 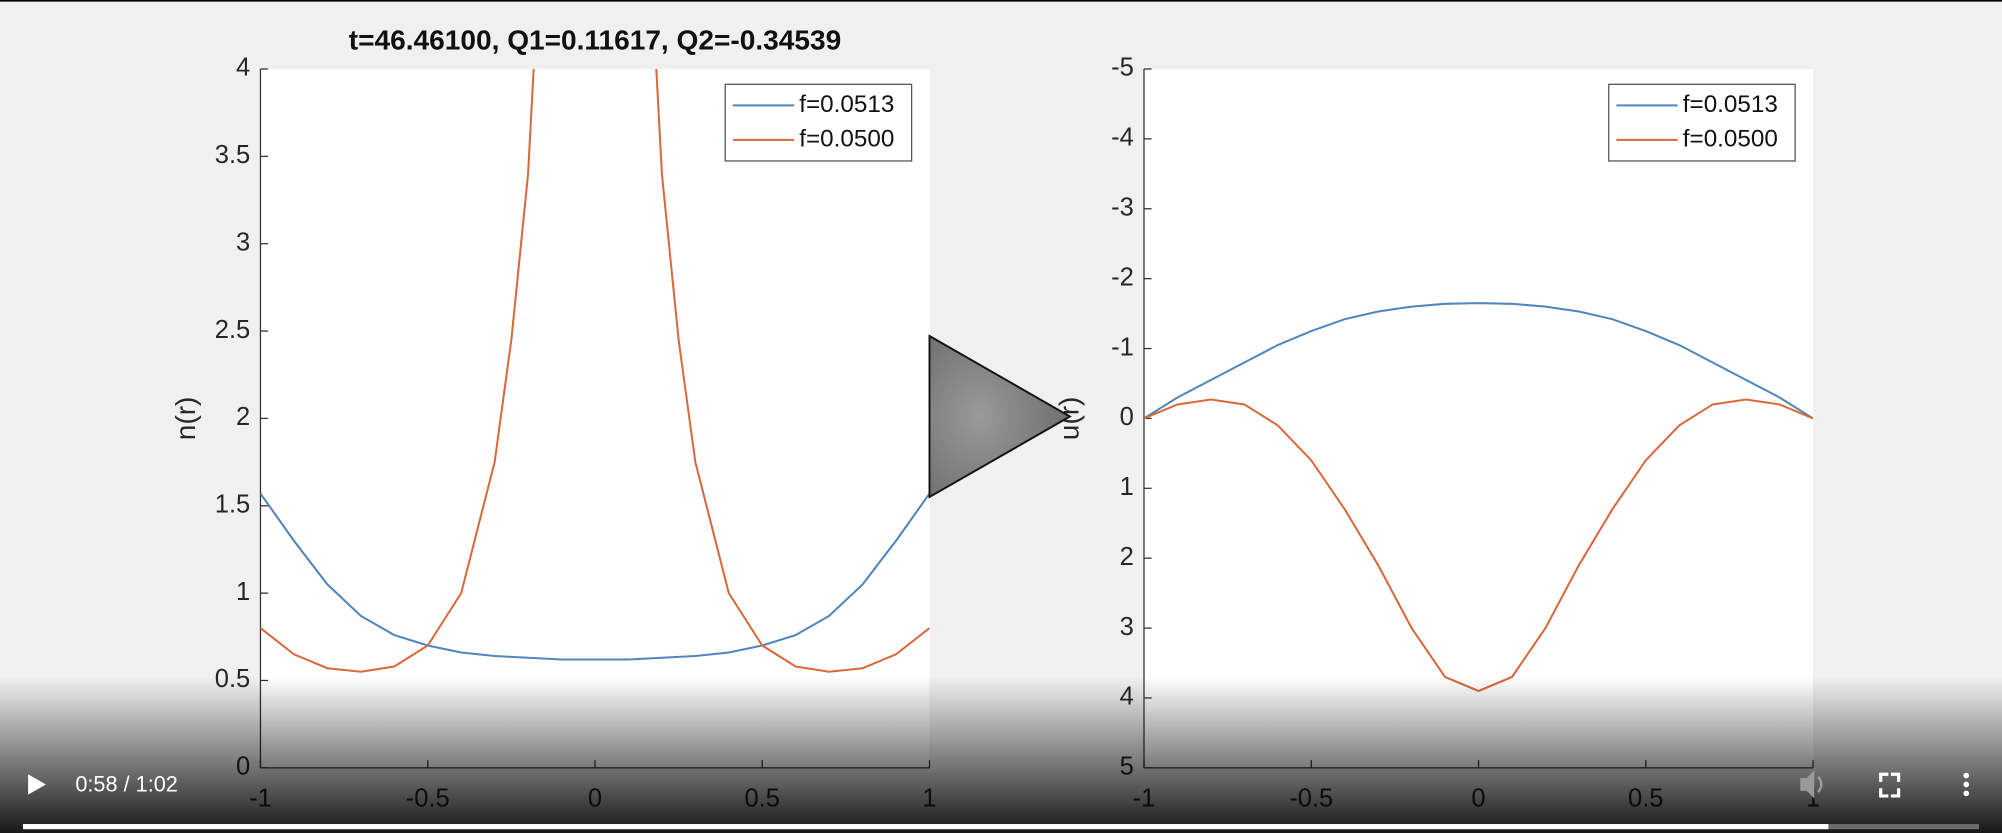 What do you see at coordinates (232, 505) in the screenshot?
I see `y-tick-label: 1.5` at bounding box center [232, 505].